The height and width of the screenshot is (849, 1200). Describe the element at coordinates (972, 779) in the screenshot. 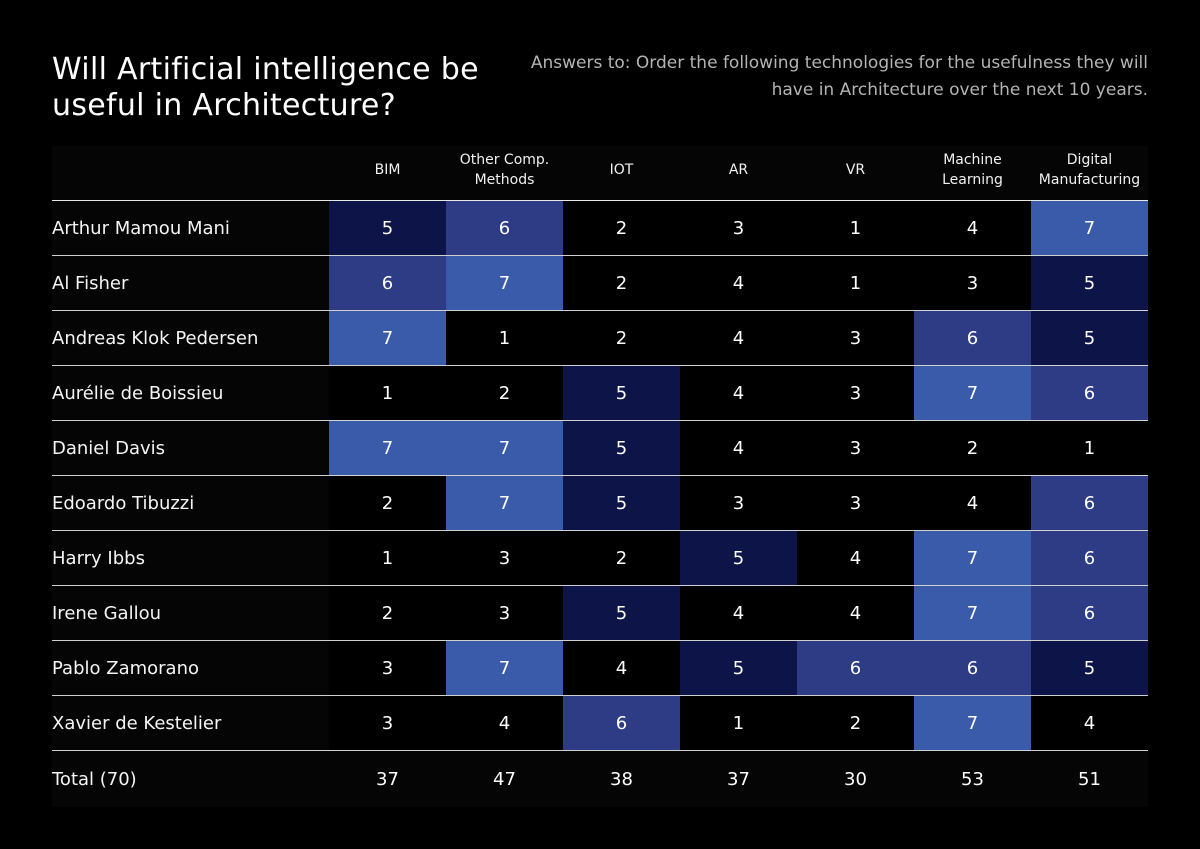

I see `total-cell: 53` at that location.